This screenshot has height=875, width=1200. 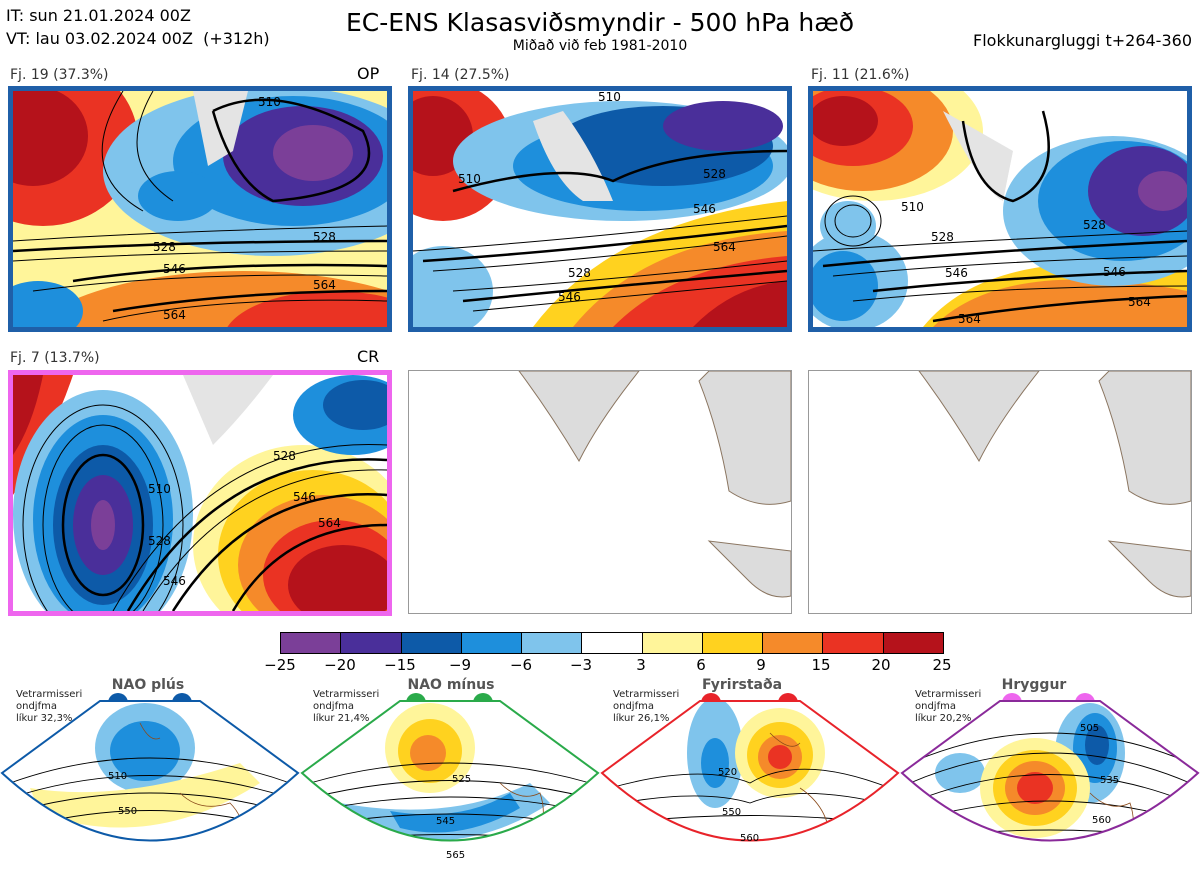 I want to click on regime-4-map: 505 535 560, so click(x=1050, y=784).